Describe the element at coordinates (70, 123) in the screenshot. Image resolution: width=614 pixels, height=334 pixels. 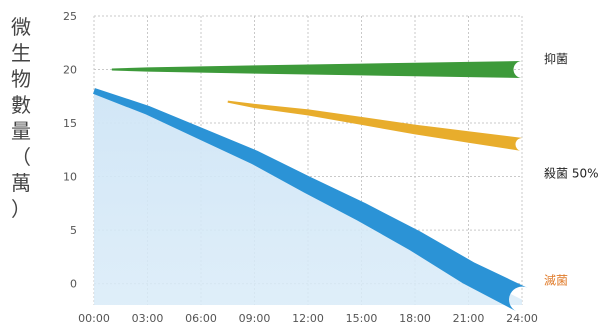
I see `y-tick-label: 15` at that location.